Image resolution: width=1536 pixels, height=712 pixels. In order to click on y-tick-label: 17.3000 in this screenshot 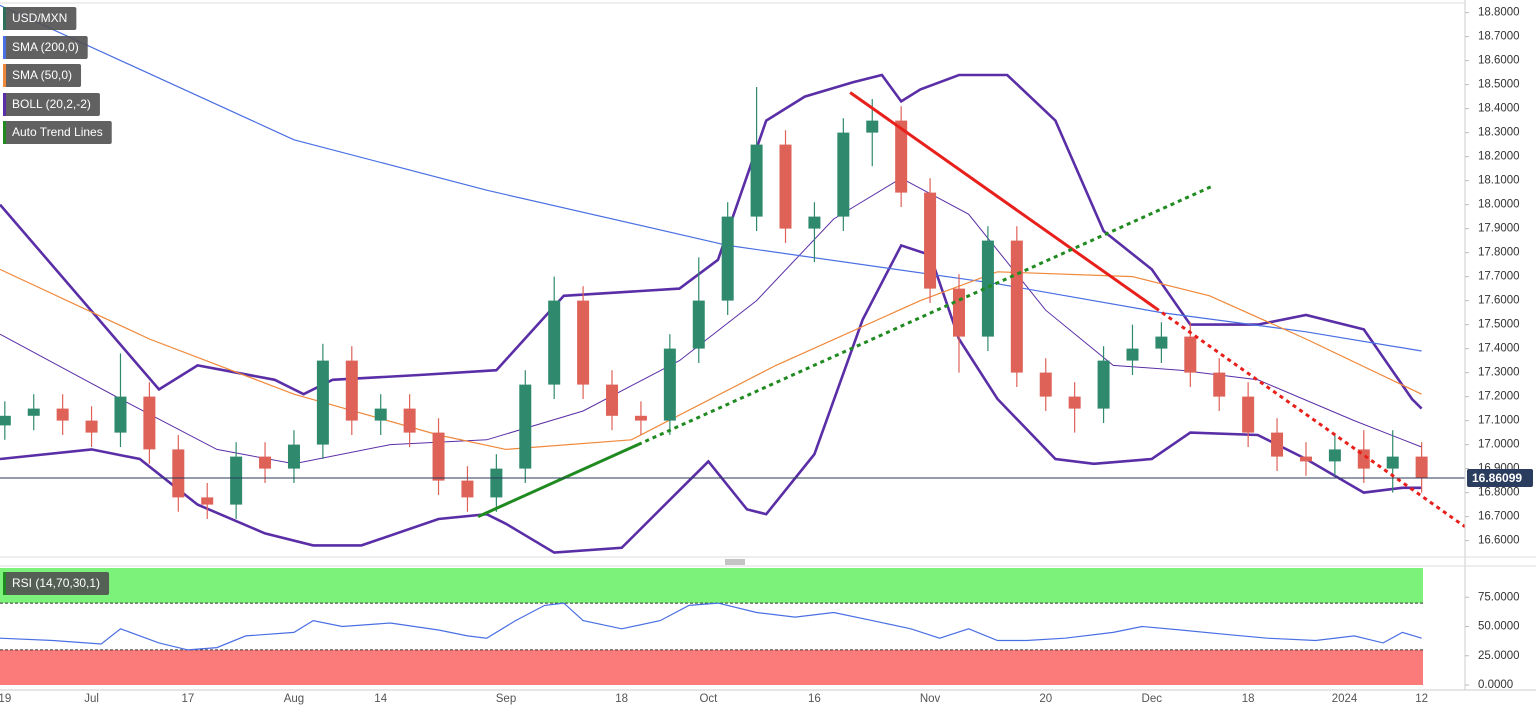, I will do `click(1499, 373)`.